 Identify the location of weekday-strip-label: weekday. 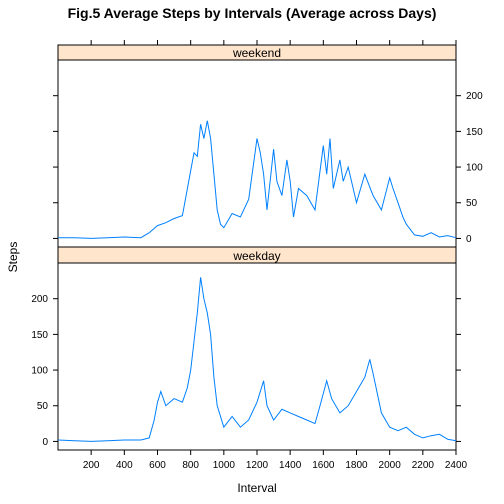
(256, 256).